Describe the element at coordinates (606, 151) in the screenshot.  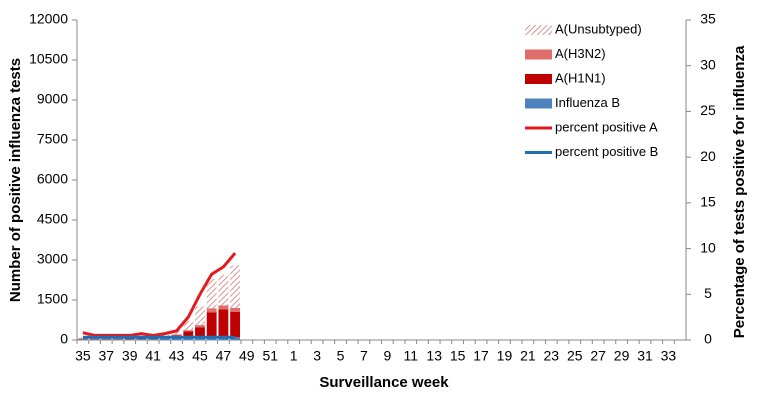
I see `legend-label: percent positive B` at that location.